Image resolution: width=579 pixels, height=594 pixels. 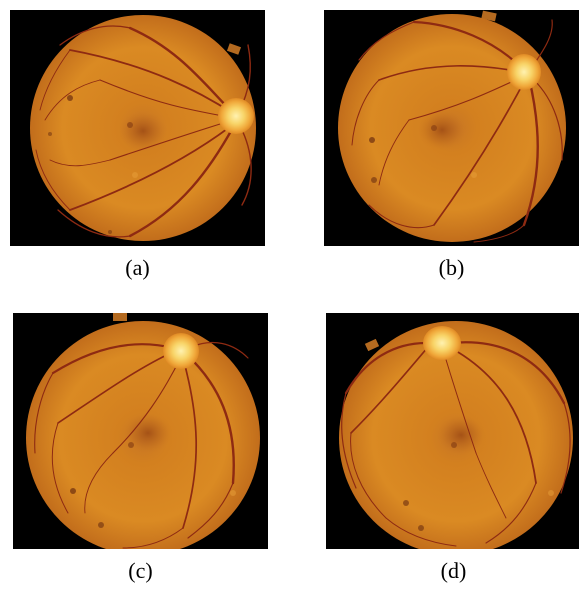 What do you see at coordinates (137, 267) in the screenshot?
I see `caption-a: (a)` at bounding box center [137, 267].